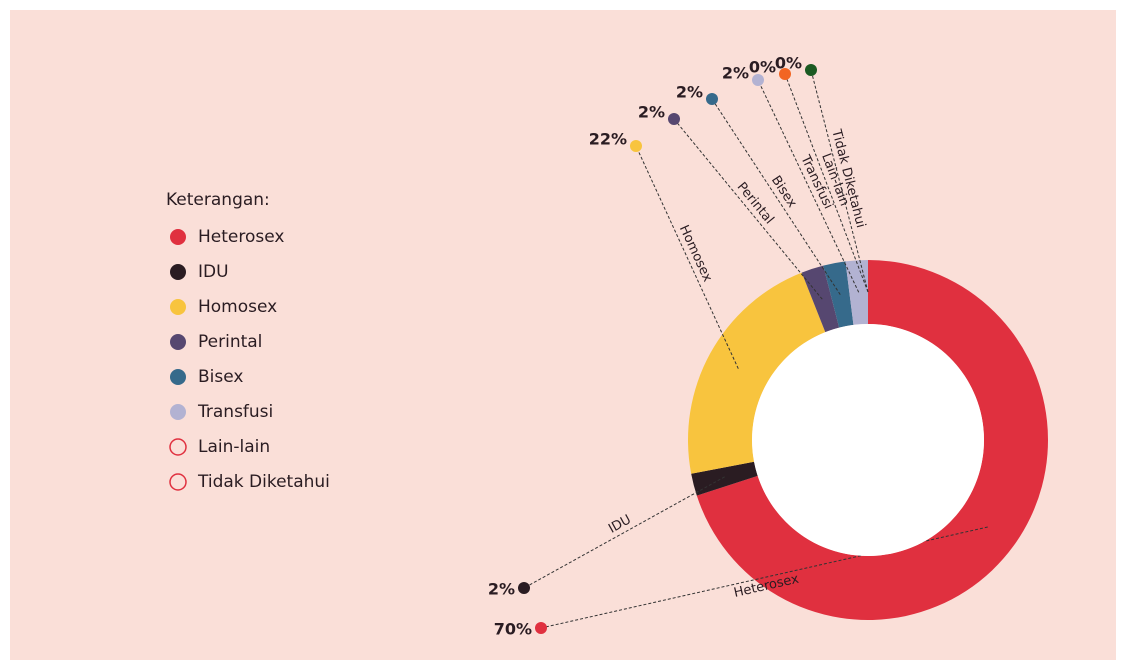  Describe the element at coordinates (263, 482) in the screenshot. I see `legend-label: Tidak Diketahui` at that location.